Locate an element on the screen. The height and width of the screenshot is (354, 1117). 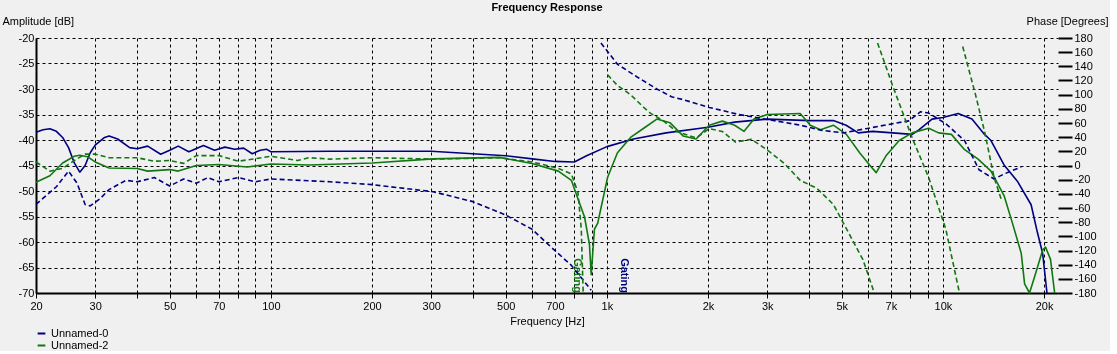
y2-axis-title: Phase [Degrees] is located at coordinates (1067, 20).